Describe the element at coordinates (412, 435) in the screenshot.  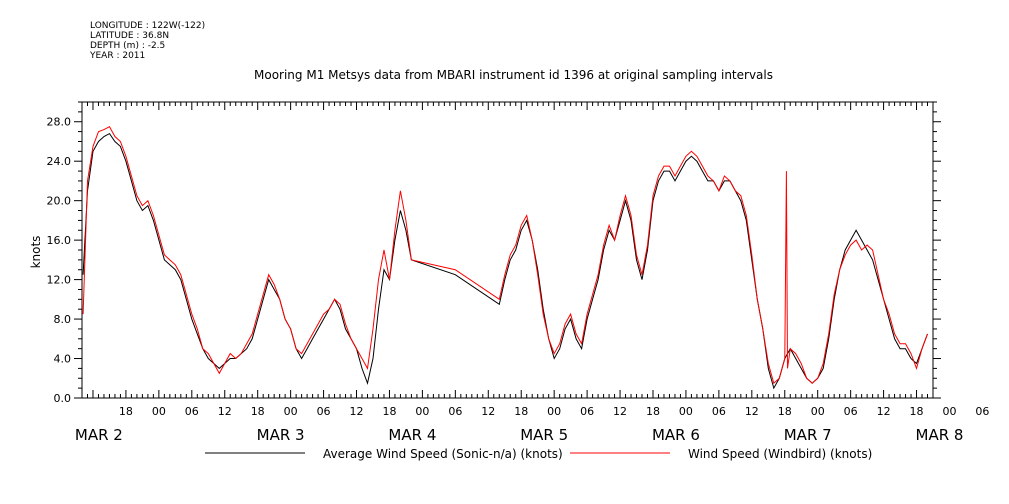
I see `day-label: MAR 4` at that location.